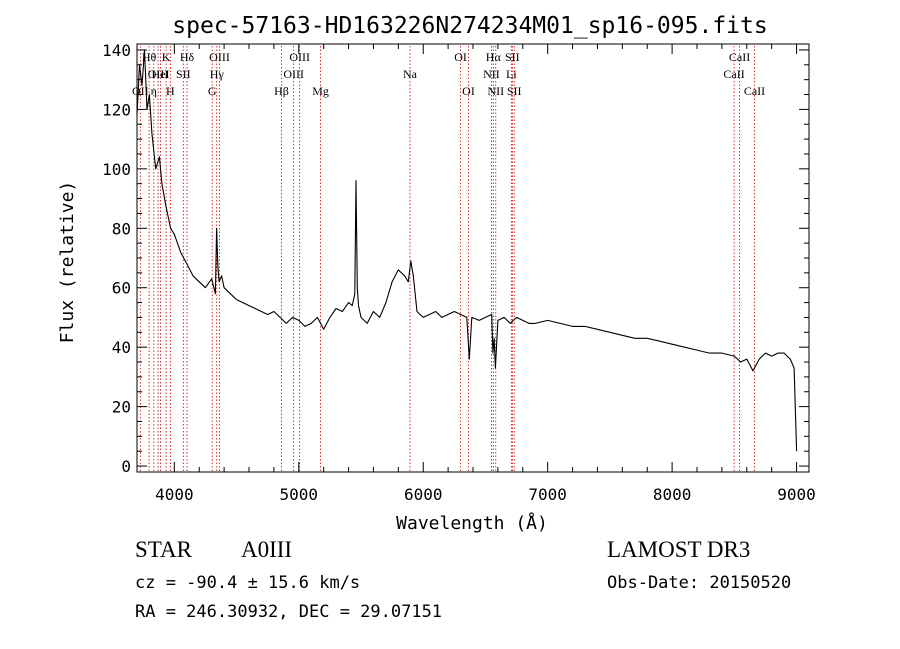 Image resolution: width=900 pixels, height=649 pixels. I want to click on spectral-line-label: Li, so click(511, 74).